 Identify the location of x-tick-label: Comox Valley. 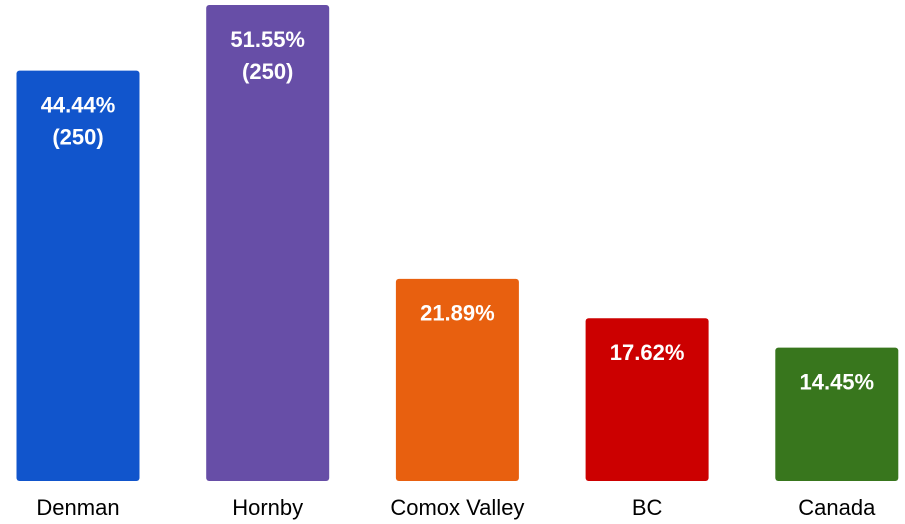
(457, 507).